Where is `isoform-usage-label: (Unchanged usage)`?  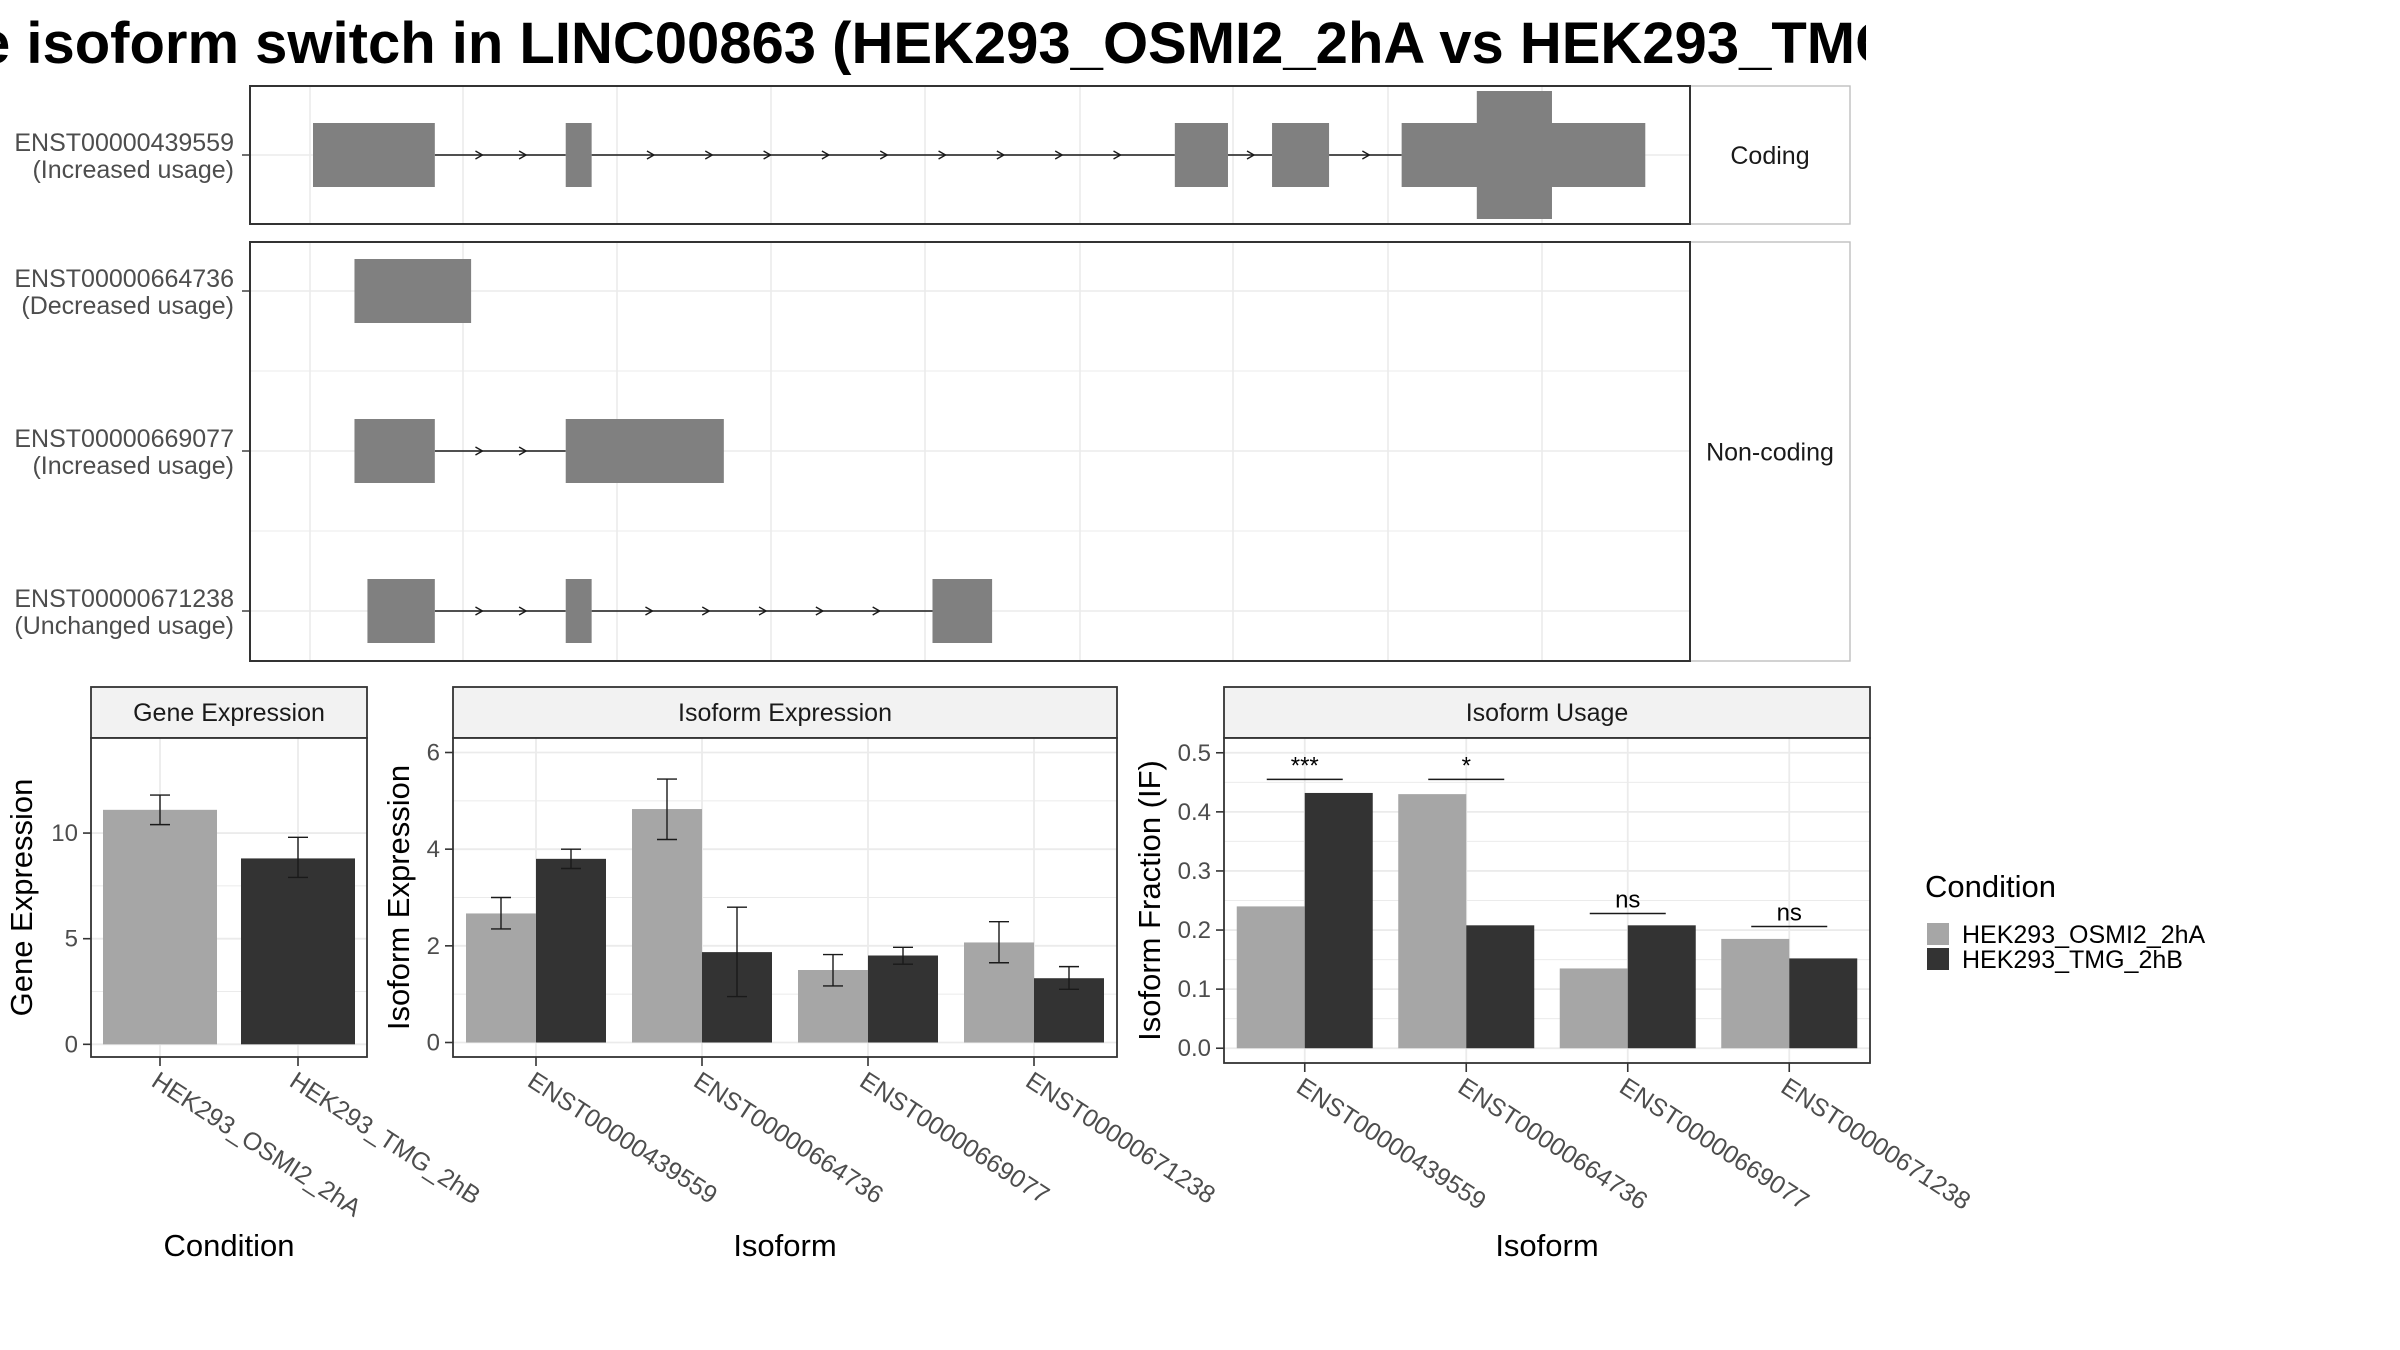
isoform-usage-label: (Unchanged usage) is located at coordinates (124, 626).